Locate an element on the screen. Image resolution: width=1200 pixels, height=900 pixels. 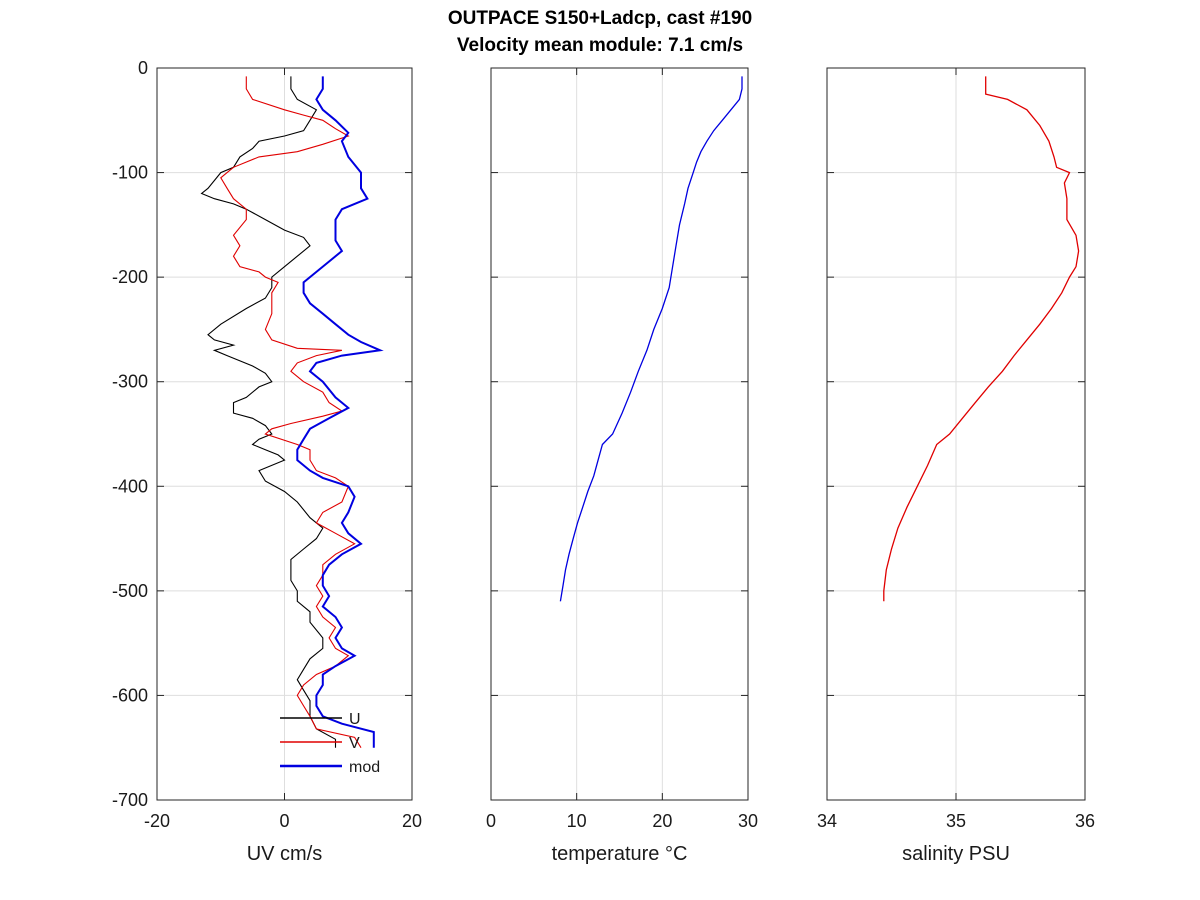
y-tick-label: -500 is located at coordinates (130, 591).